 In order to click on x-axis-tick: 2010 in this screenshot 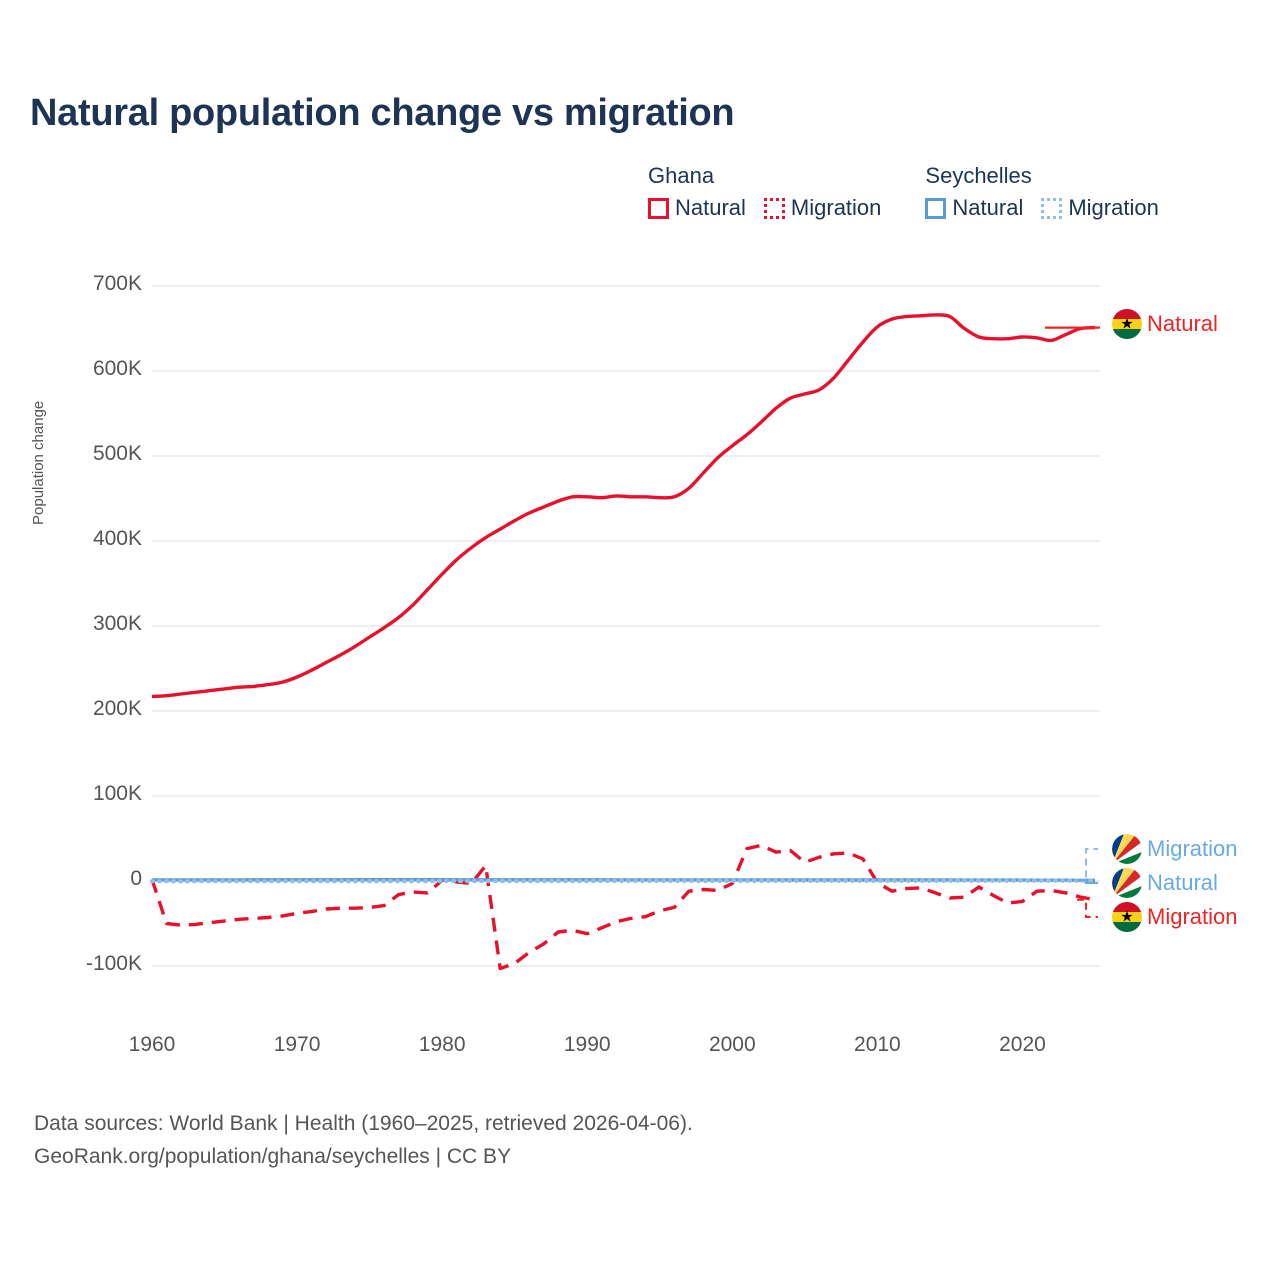, I will do `click(877, 1044)`.